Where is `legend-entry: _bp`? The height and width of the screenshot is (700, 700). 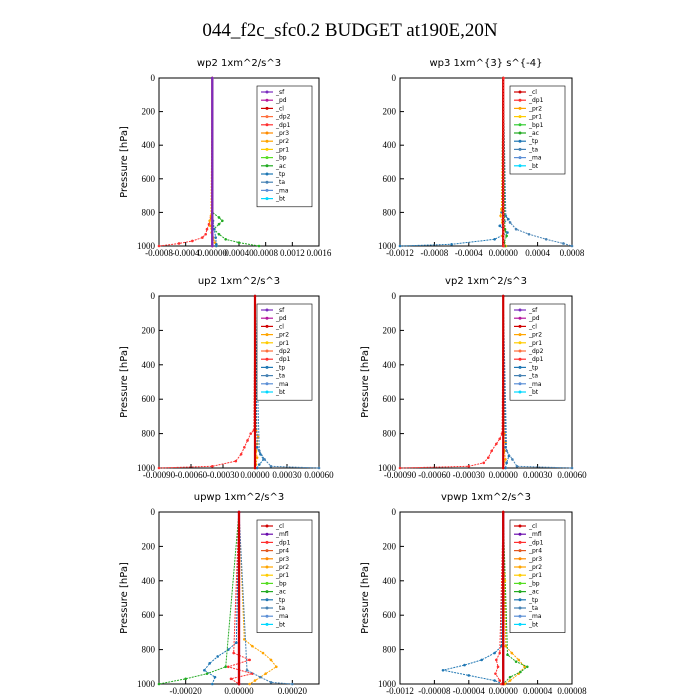
legend-entry: _bp is located at coordinates (281, 158).